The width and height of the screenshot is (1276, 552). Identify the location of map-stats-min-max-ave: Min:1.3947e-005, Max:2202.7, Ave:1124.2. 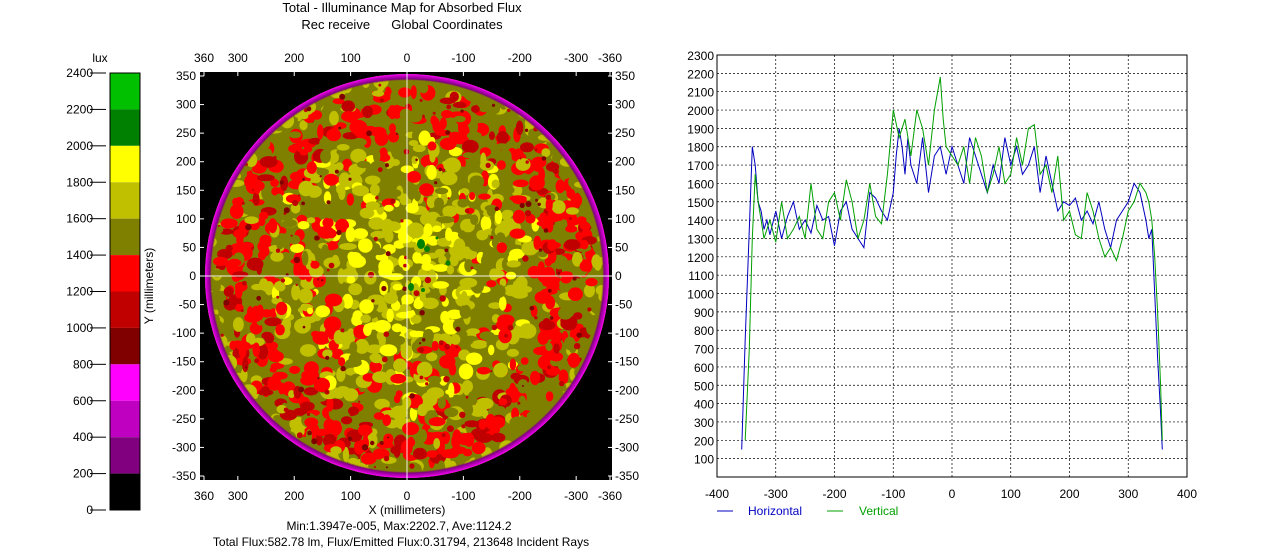
(398, 526).